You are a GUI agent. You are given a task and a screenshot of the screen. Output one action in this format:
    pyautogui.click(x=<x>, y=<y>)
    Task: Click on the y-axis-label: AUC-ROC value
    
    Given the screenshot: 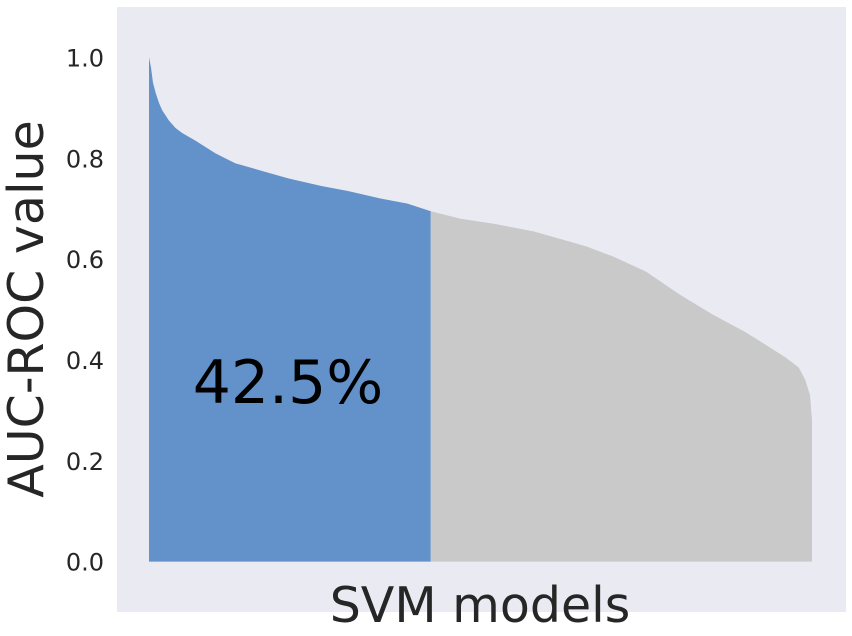 What is the action you would take?
    pyautogui.click(x=27, y=309)
    